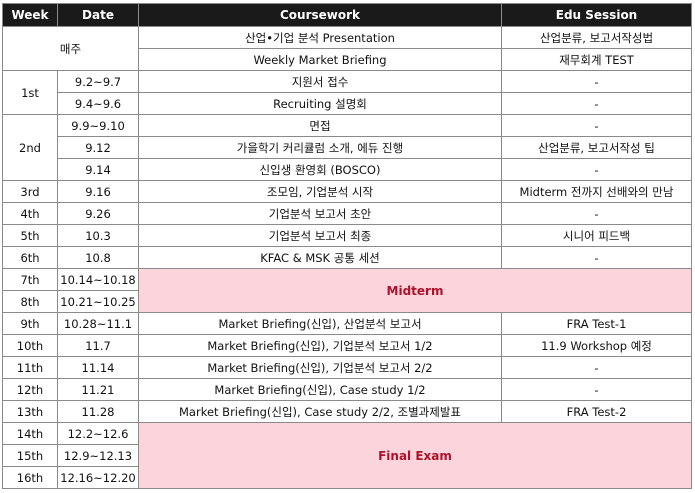 The height and width of the screenshot is (493, 695). What do you see at coordinates (30, 389) in the screenshot?
I see `week-cell: 12th` at bounding box center [30, 389].